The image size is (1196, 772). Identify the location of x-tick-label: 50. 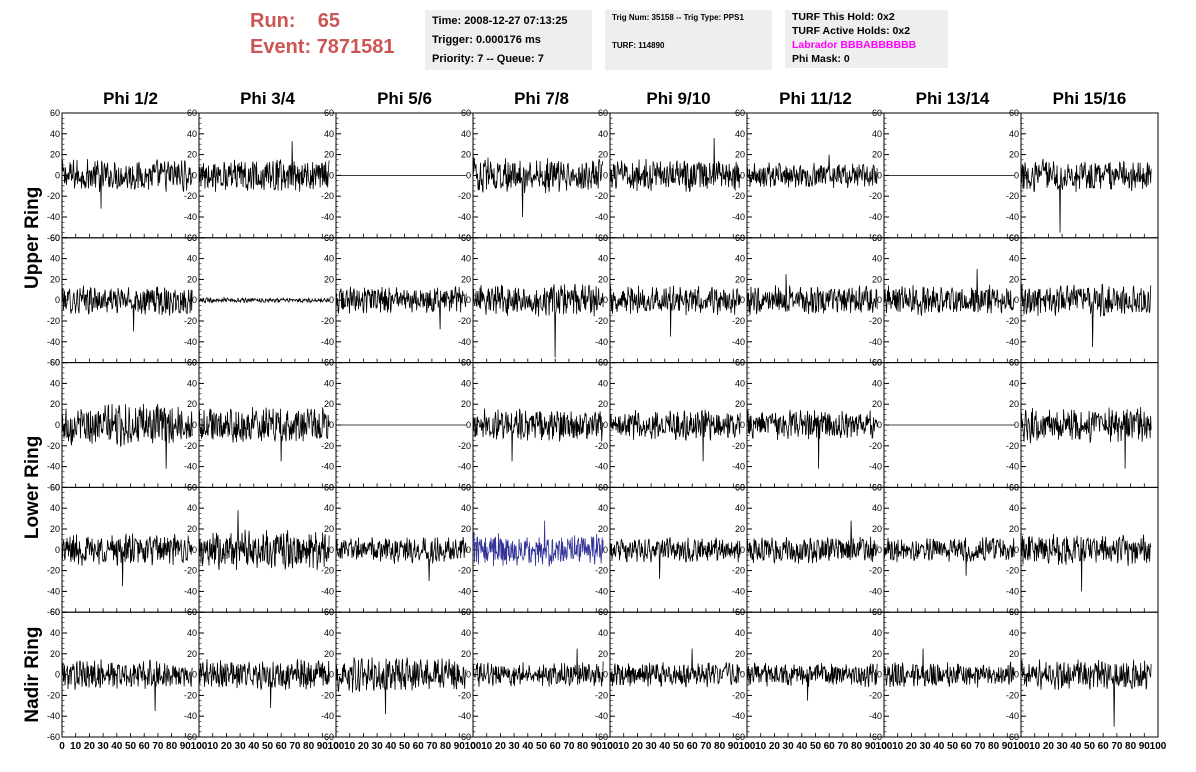
(268, 746).